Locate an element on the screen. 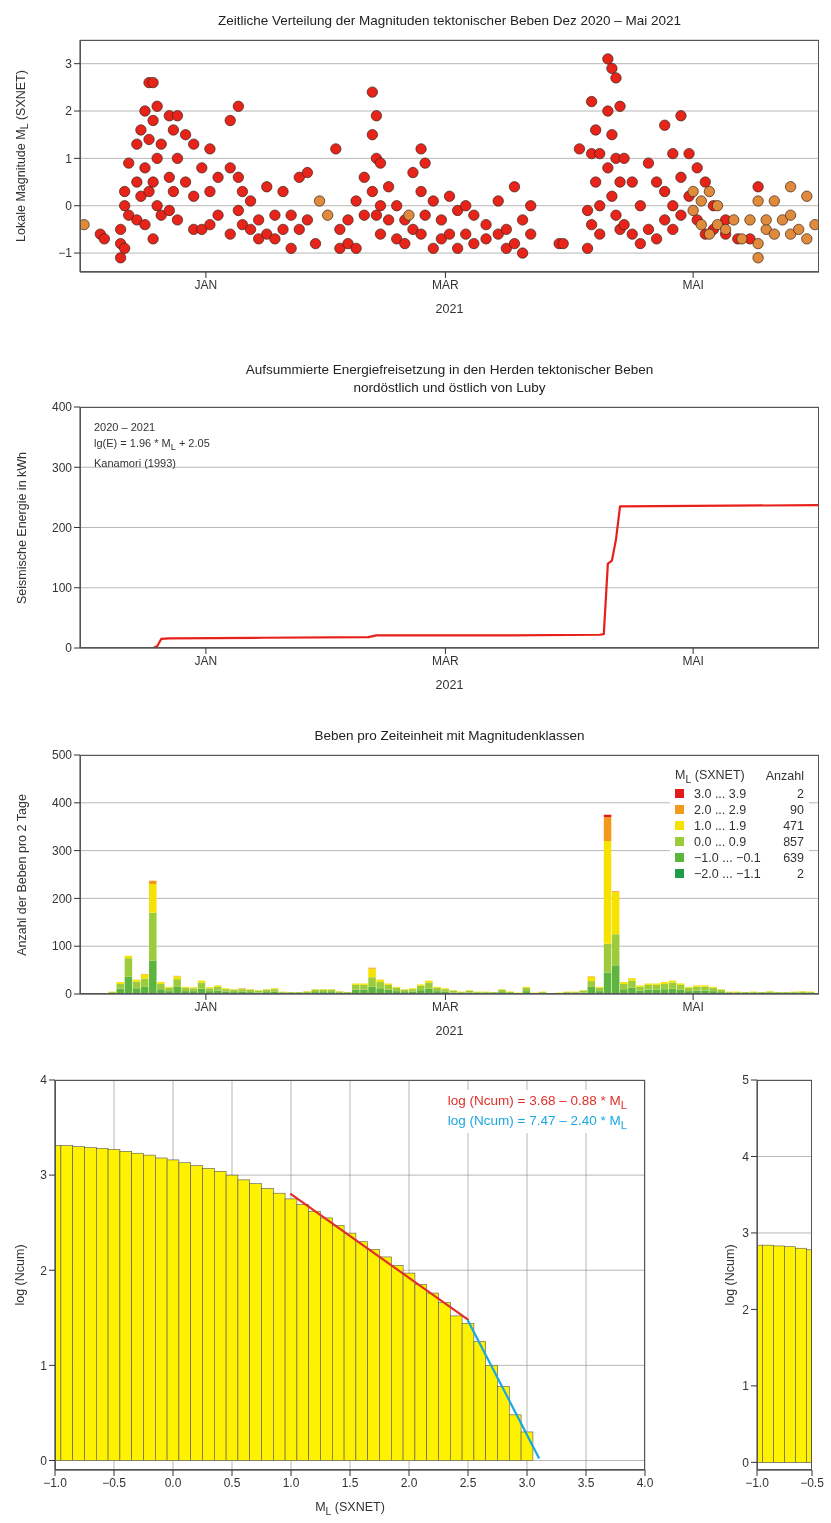 Image resolution: width=831 pixels, height=1523 pixels. chart-title: Beben pro Zeiteinheit mit Magnitudenklassen is located at coordinates (449, 735).